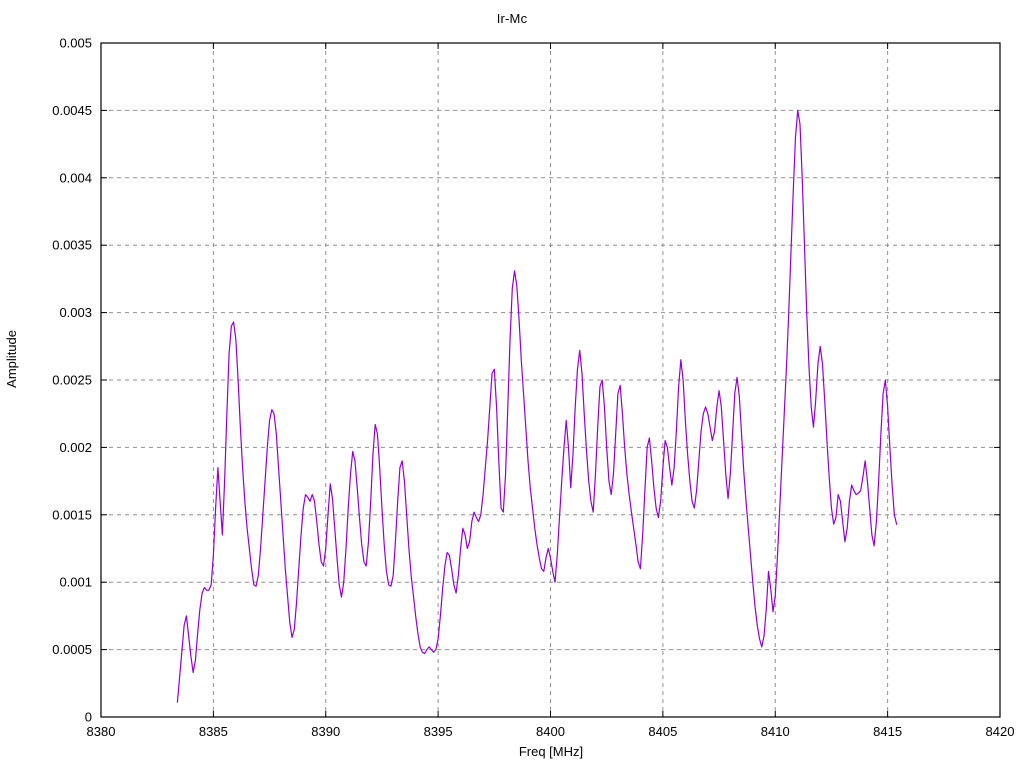 The image size is (1024, 768). Describe the element at coordinates (438, 731) in the screenshot. I see `x-tick-label: 8395` at that location.